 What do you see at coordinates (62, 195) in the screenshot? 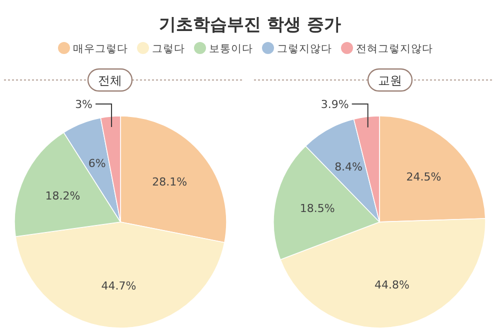
I see `data-label: 18.2%` at bounding box center [62, 195].